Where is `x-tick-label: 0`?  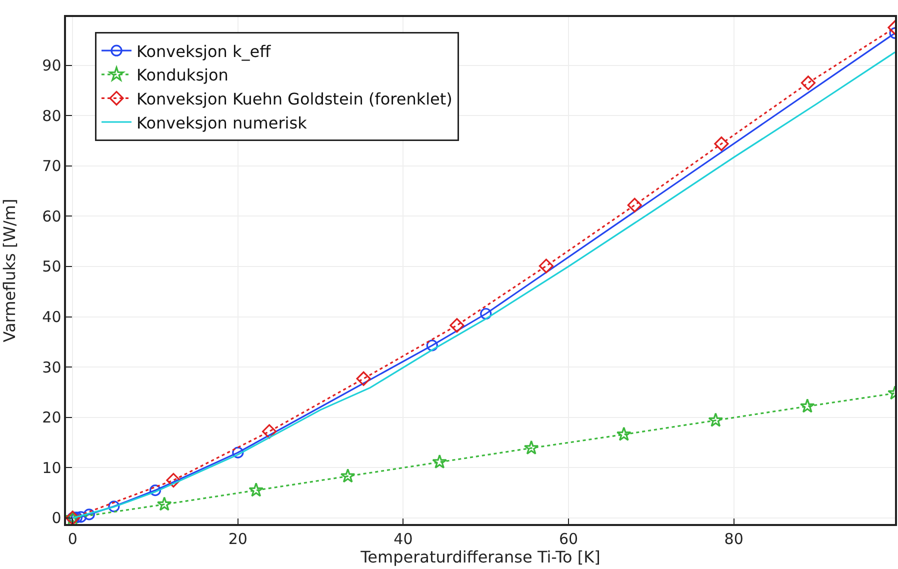 x-tick-label: 0 is located at coordinates (73, 539).